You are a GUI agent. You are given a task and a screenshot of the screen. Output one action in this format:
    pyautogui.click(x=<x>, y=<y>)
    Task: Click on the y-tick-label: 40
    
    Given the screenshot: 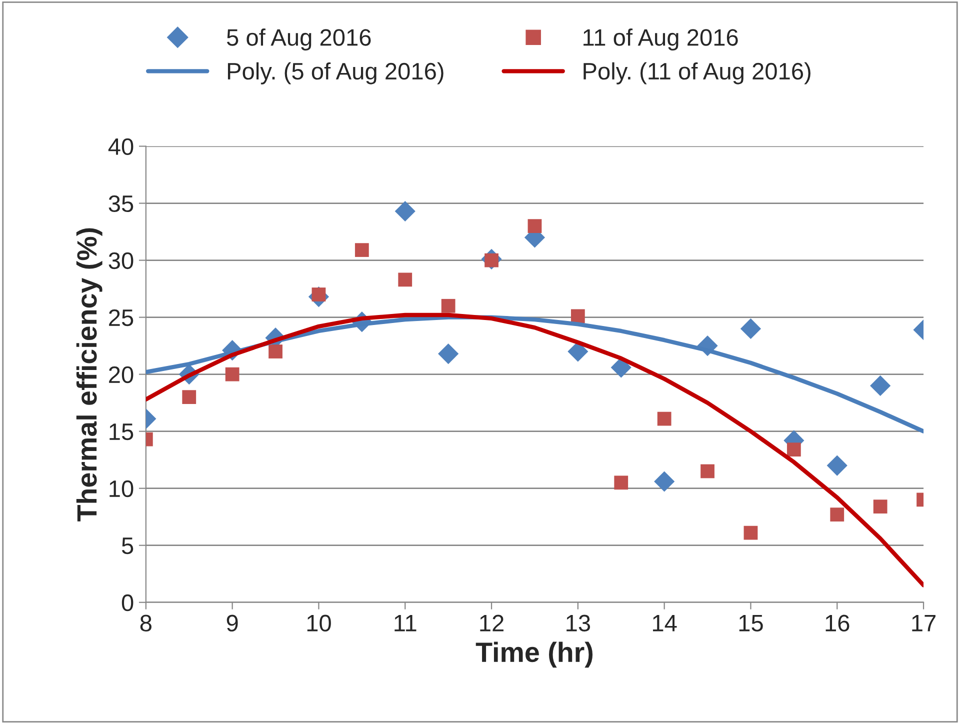 What is the action you would take?
    pyautogui.click(x=121, y=147)
    